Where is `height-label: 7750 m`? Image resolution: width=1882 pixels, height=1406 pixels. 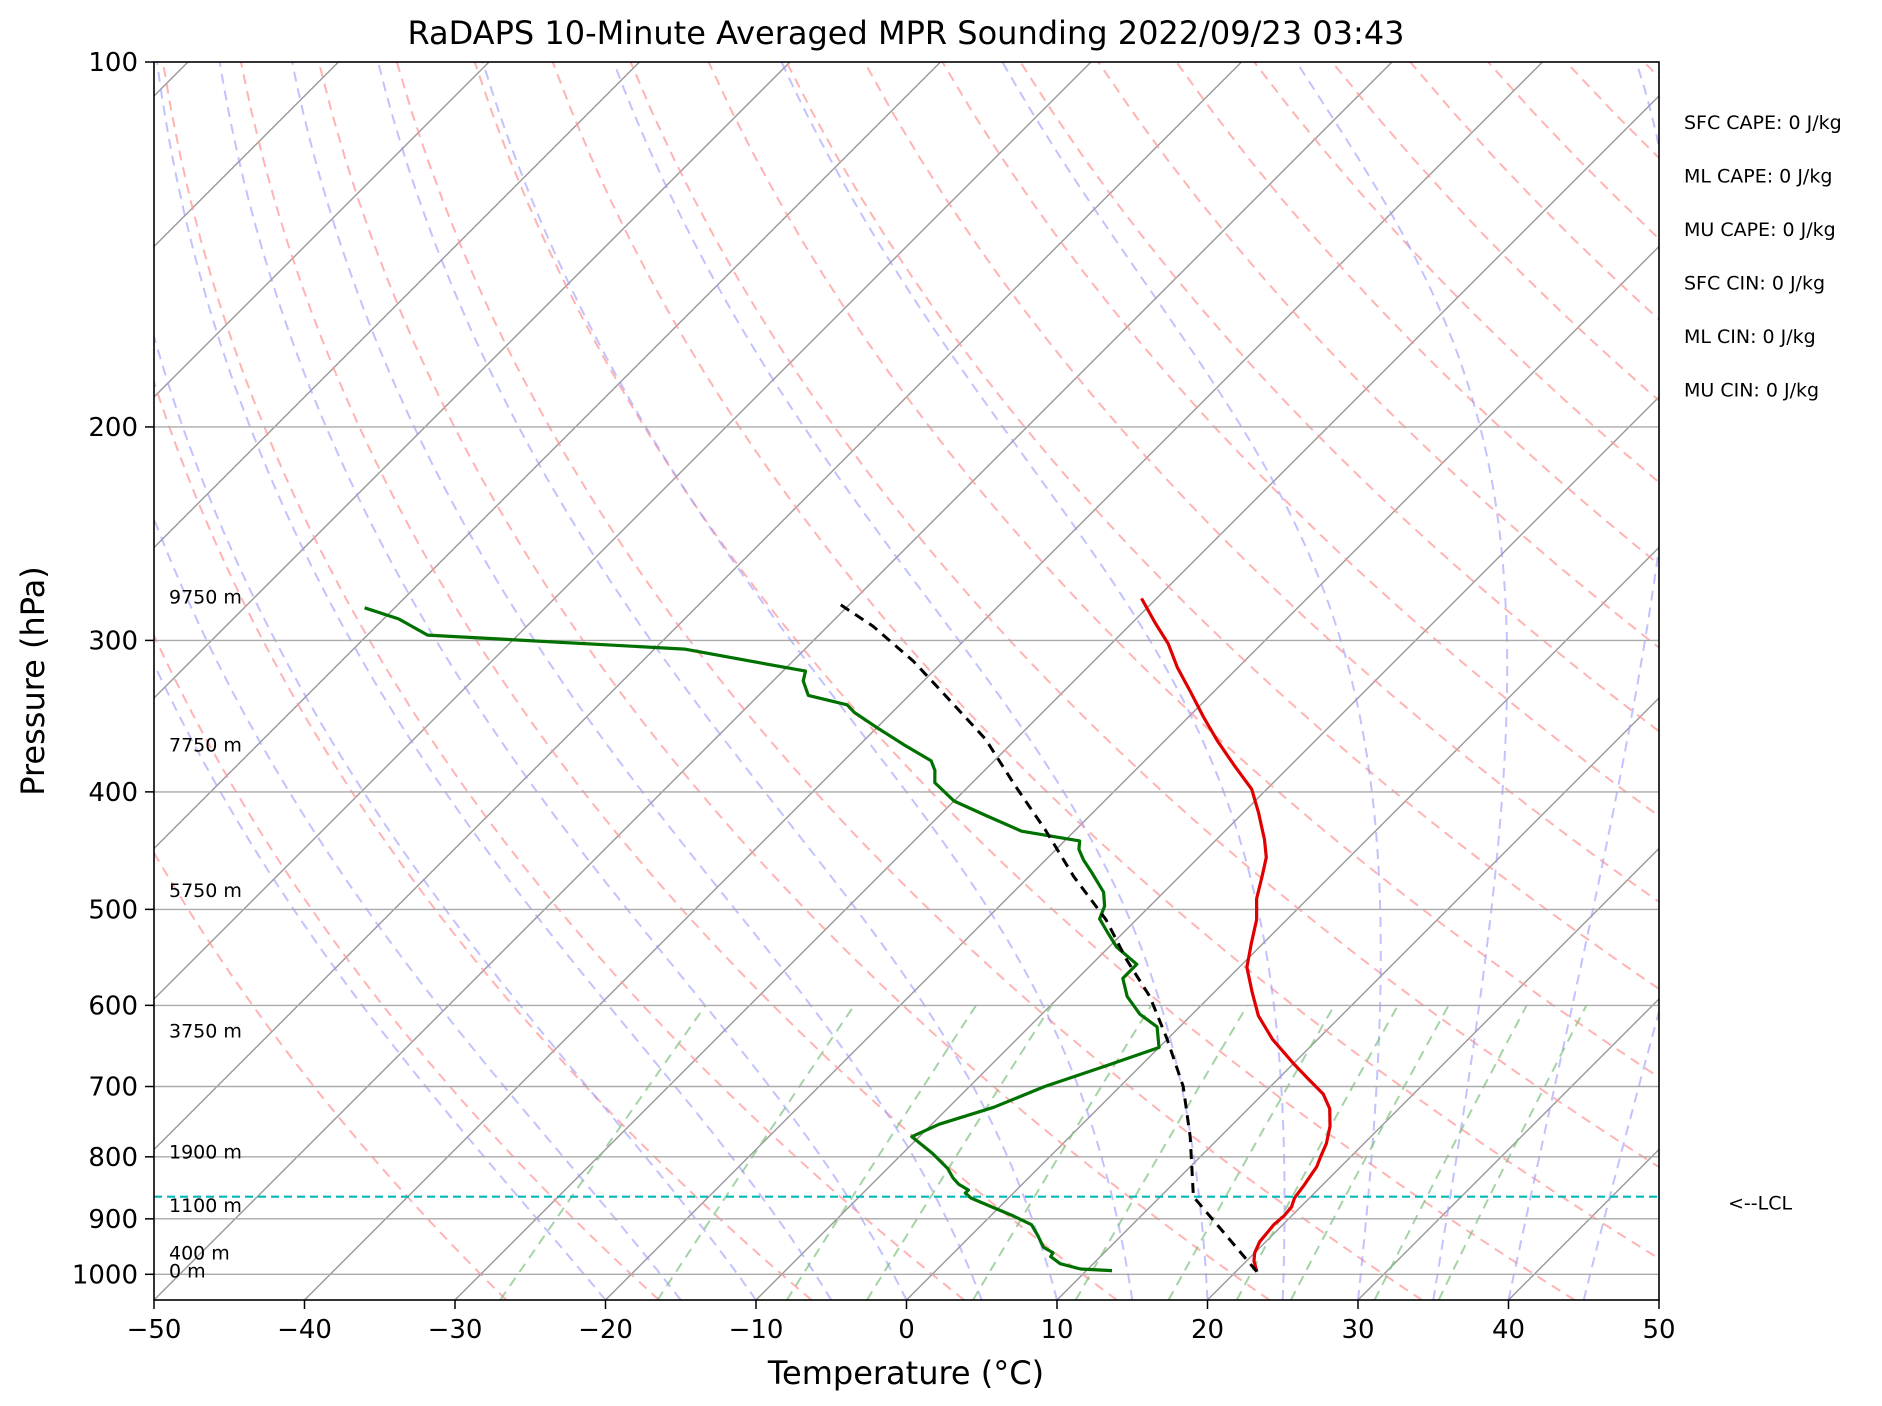 height-label: 7750 m is located at coordinates (205, 746).